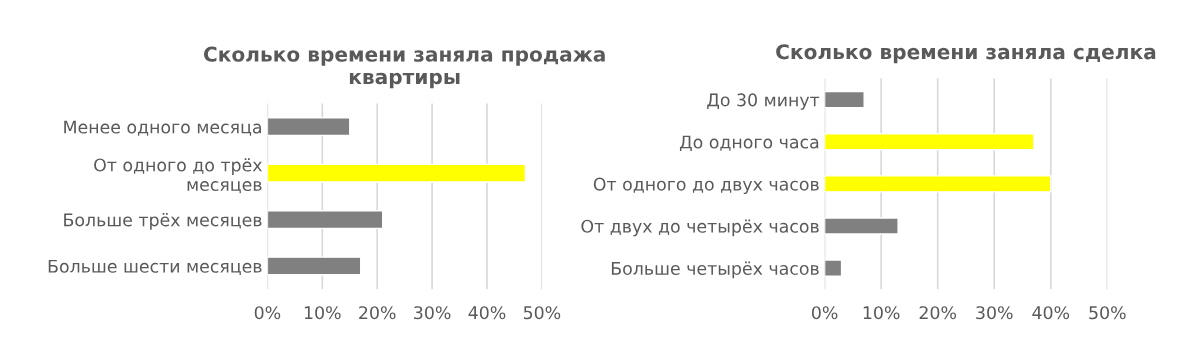  What do you see at coordinates (155, 267) in the screenshot?
I see `y-tick-label: Больше шести месяцев` at bounding box center [155, 267].